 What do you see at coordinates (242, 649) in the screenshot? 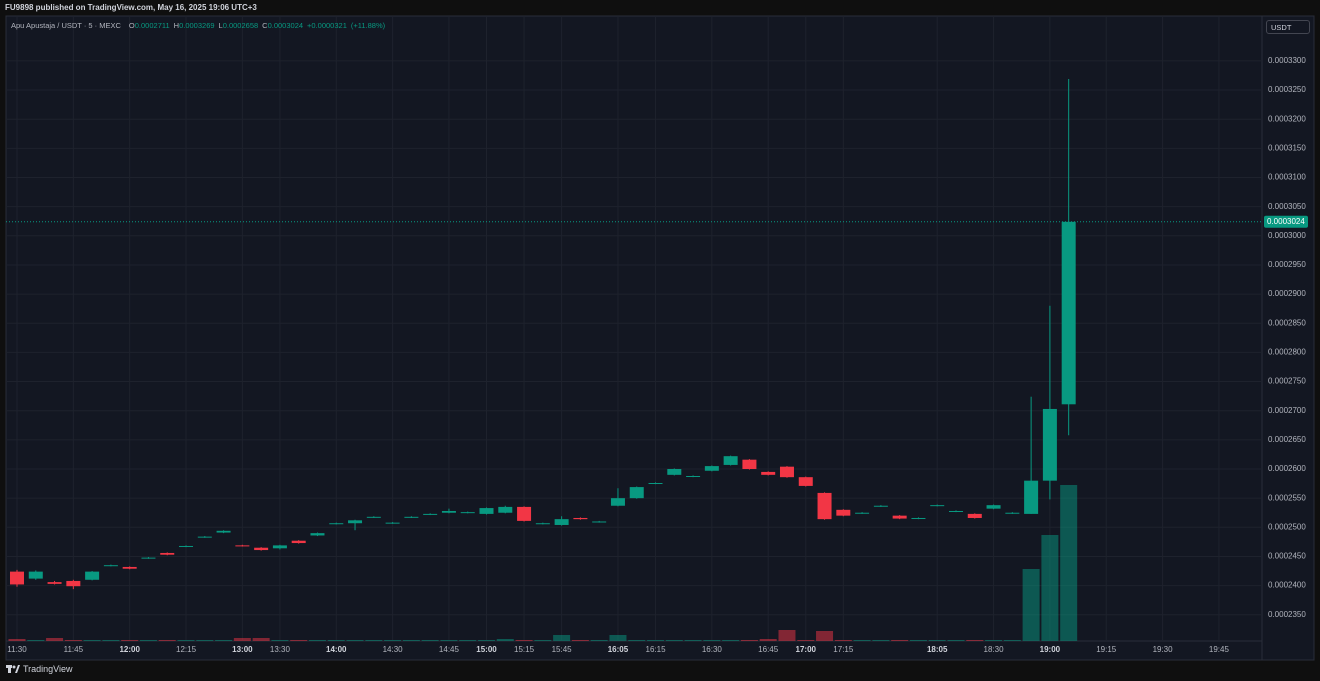
I see `x-tick-label: 13:00` at bounding box center [242, 649].